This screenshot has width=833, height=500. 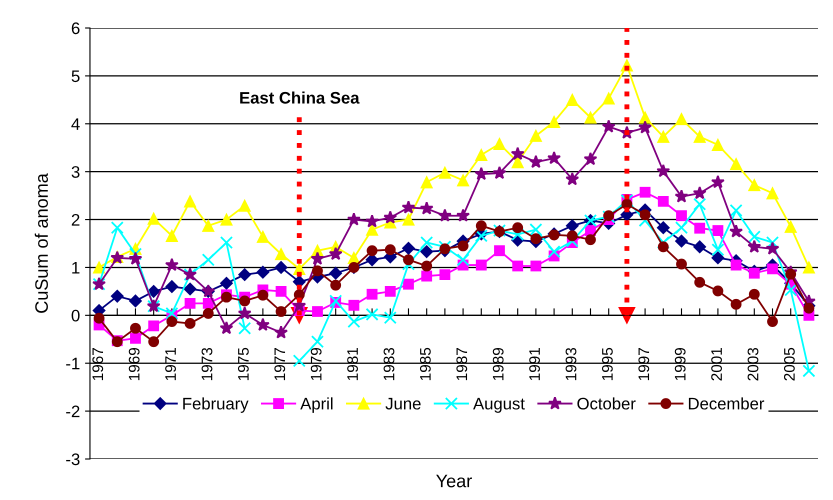 What do you see at coordinates (75, 124) in the screenshot?
I see `y-tick-label: 4` at bounding box center [75, 124].